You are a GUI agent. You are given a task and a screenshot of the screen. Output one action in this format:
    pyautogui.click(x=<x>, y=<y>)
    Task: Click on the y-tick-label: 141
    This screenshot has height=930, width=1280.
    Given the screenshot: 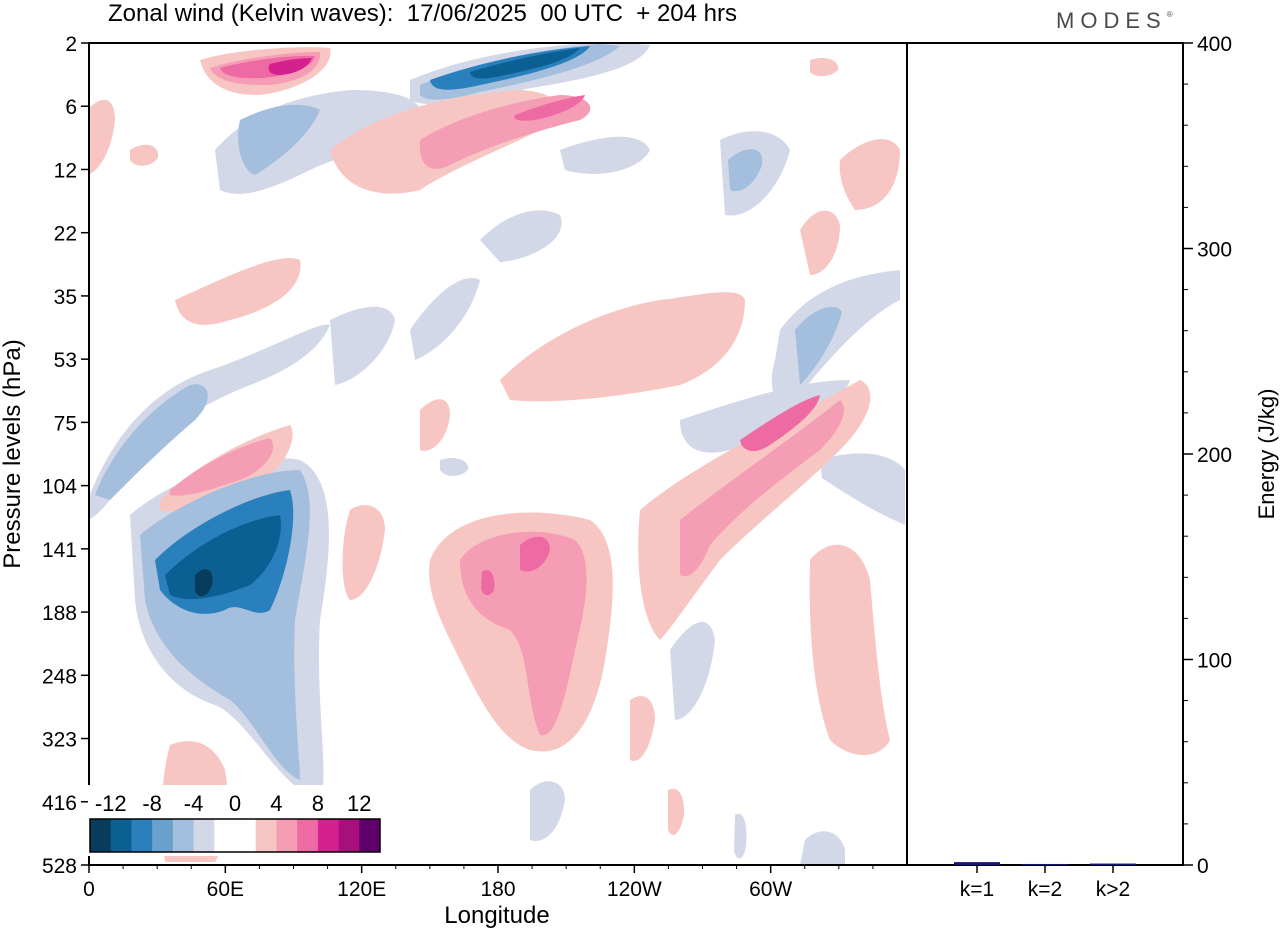 What is the action you would take?
    pyautogui.click(x=59, y=550)
    